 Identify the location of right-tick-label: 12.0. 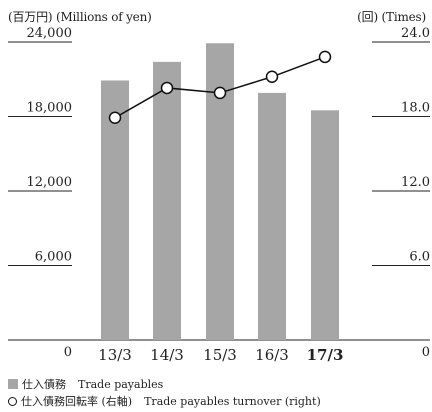
(415, 182).